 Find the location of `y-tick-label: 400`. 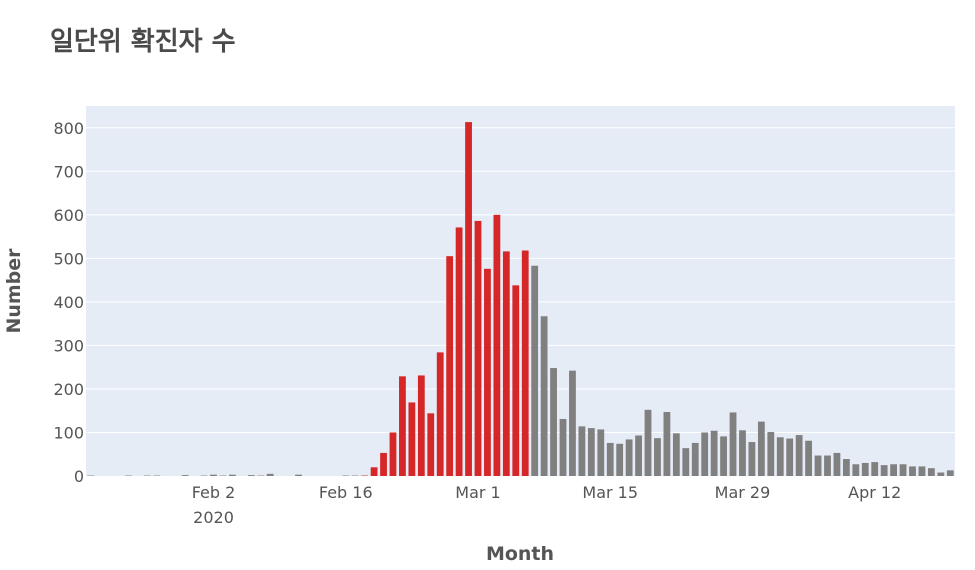

y-tick-label: 400 is located at coordinates (68, 302).